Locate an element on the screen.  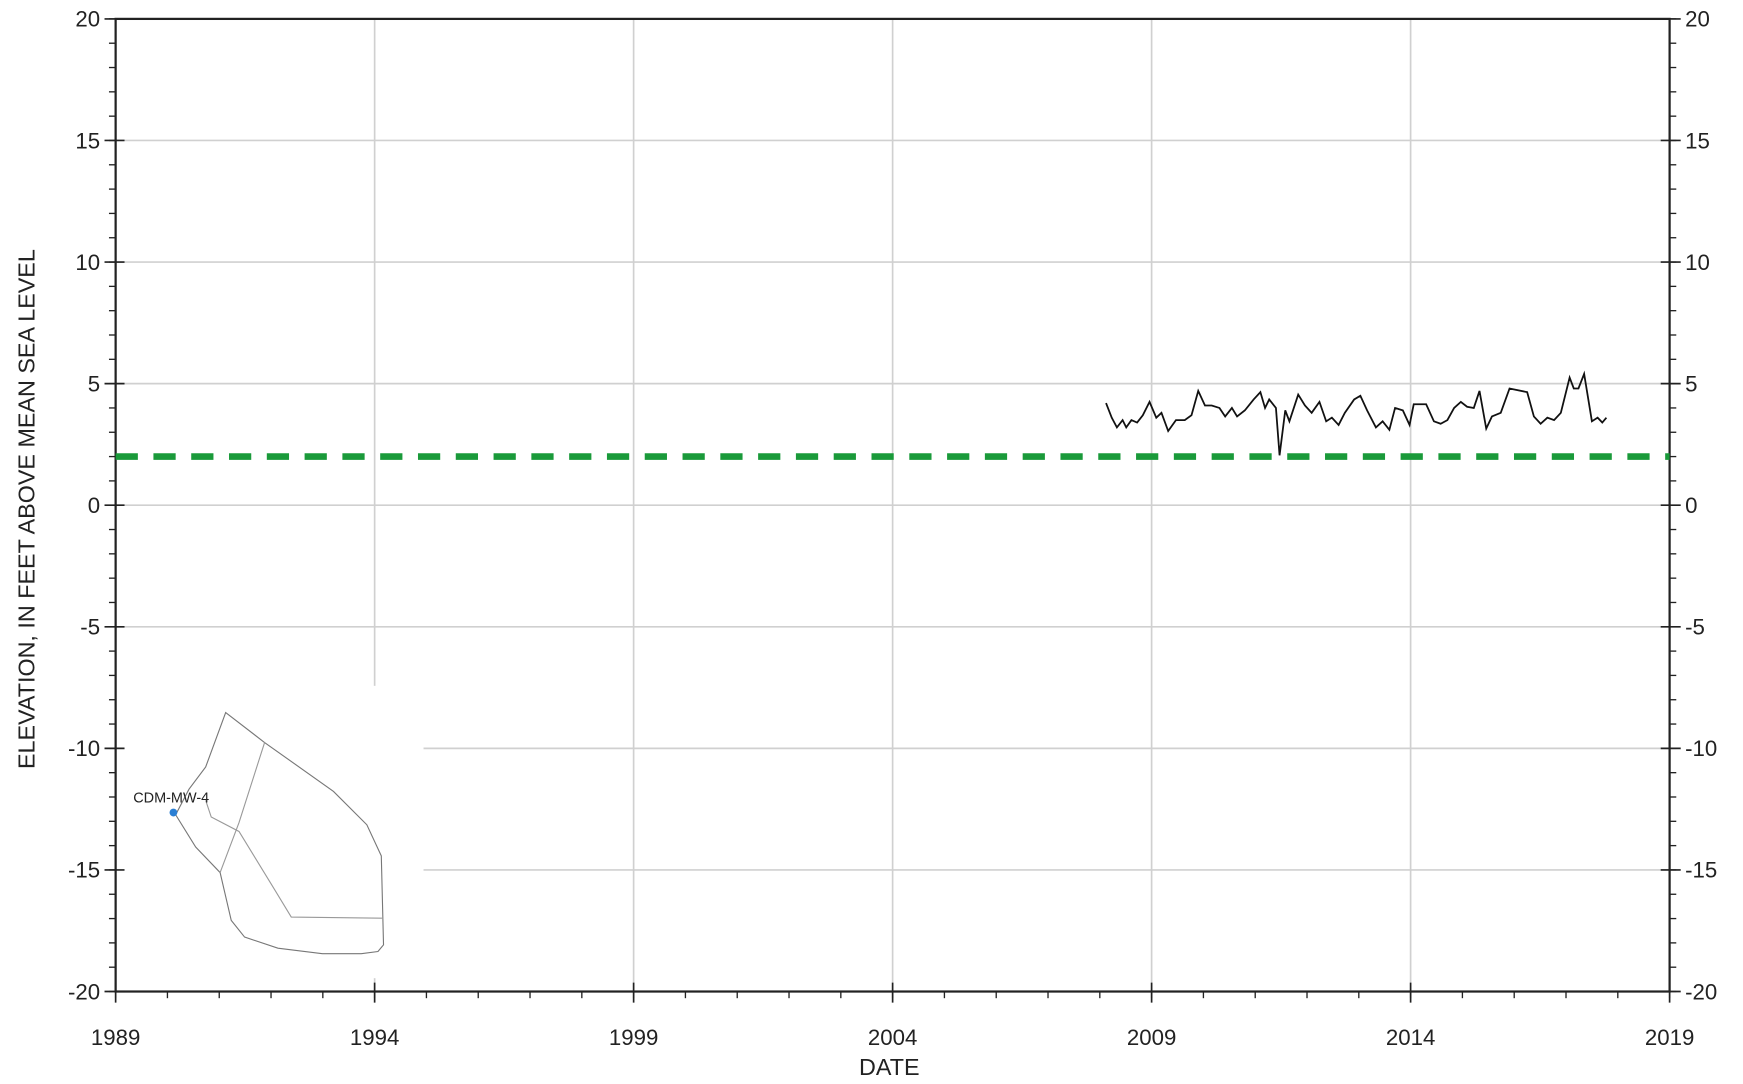
y-tick-label: 20 is located at coordinates (87, 19).